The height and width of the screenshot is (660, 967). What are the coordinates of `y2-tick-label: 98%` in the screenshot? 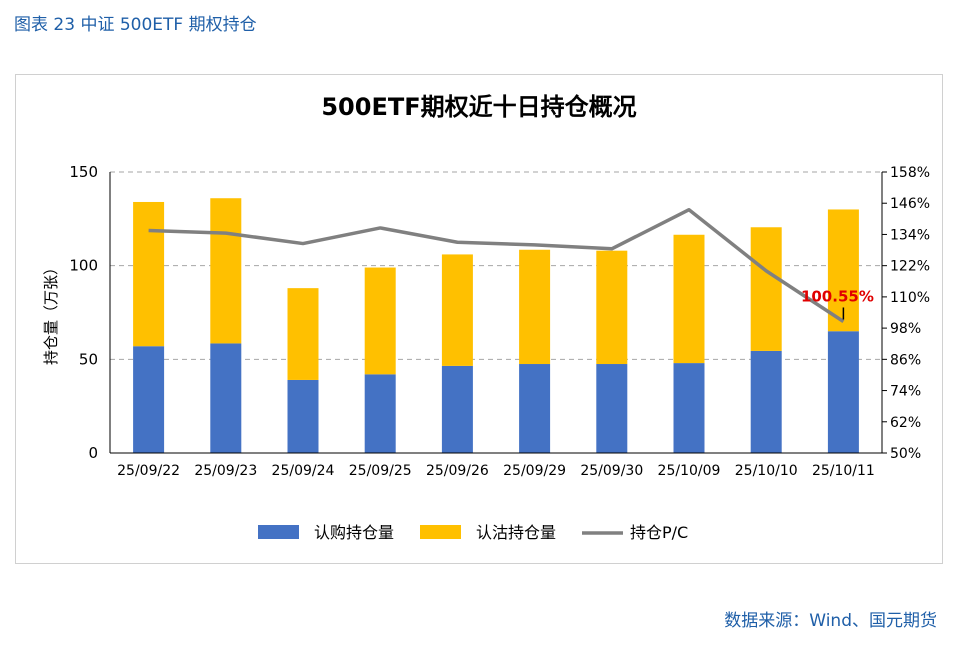 It's located at (905, 329).